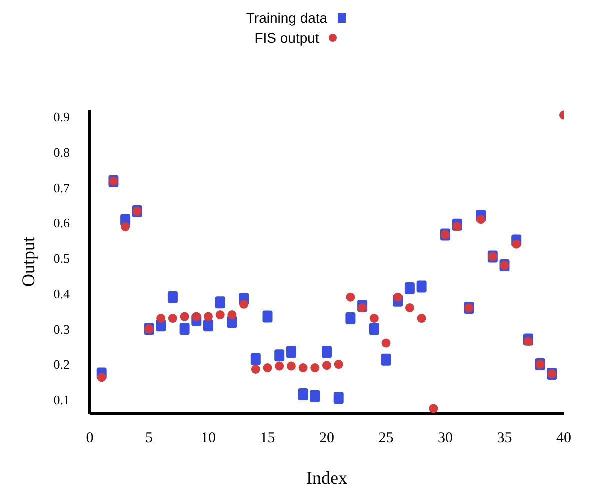 This screenshot has width=594, height=504. What do you see at coordinates (62, 400) in the screenshot?
I see `y-tick-label: 0.1` at bounding box center [62, 400].